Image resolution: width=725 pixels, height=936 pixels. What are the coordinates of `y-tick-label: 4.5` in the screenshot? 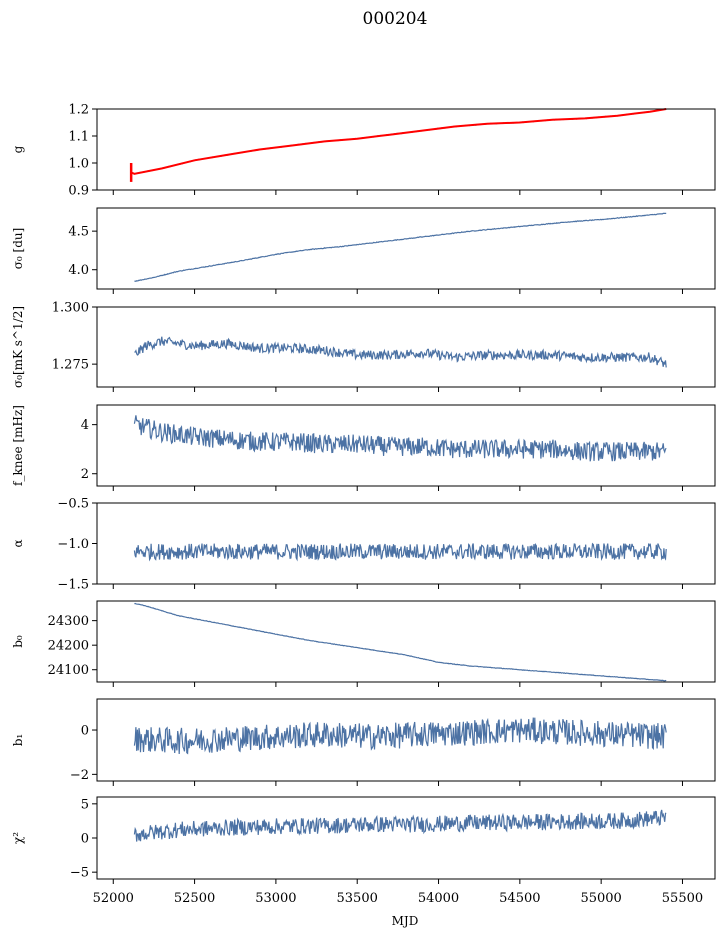 It's located at (78, 232).